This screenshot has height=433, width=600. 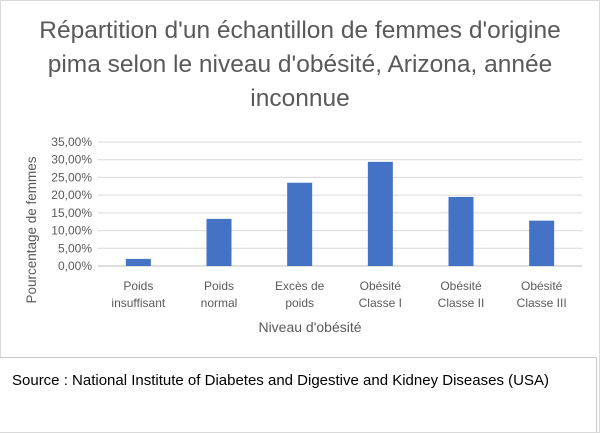 What do you see at coordinates (71, 160) in the screenshot?
I see `y-tick-label: 30,00%` at bounding box center [71, 160].